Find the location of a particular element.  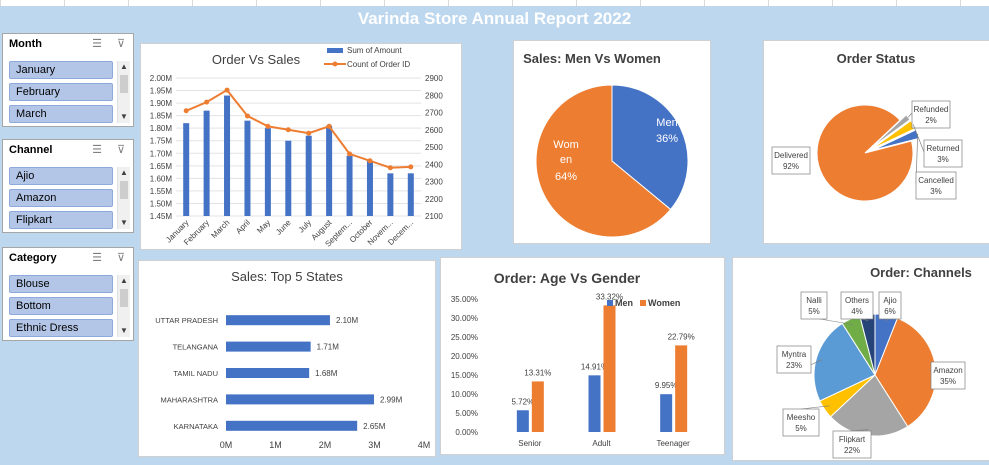

y-right-tick-label: 2400 is located at coordinates (434, 164).